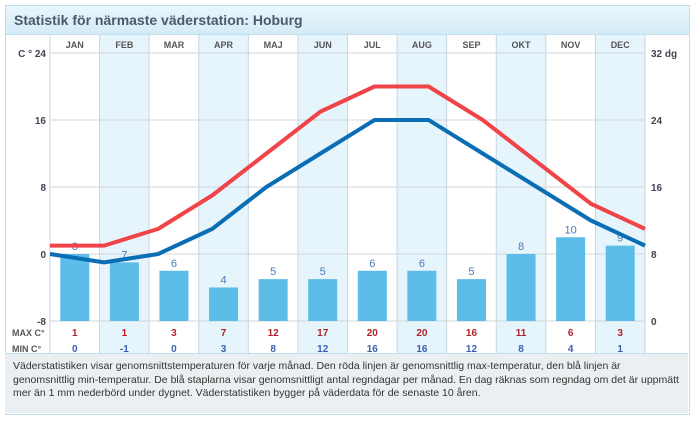 This screenshot has height=421, width=700. I want to click on month-label: AUG, so click(422, 45).